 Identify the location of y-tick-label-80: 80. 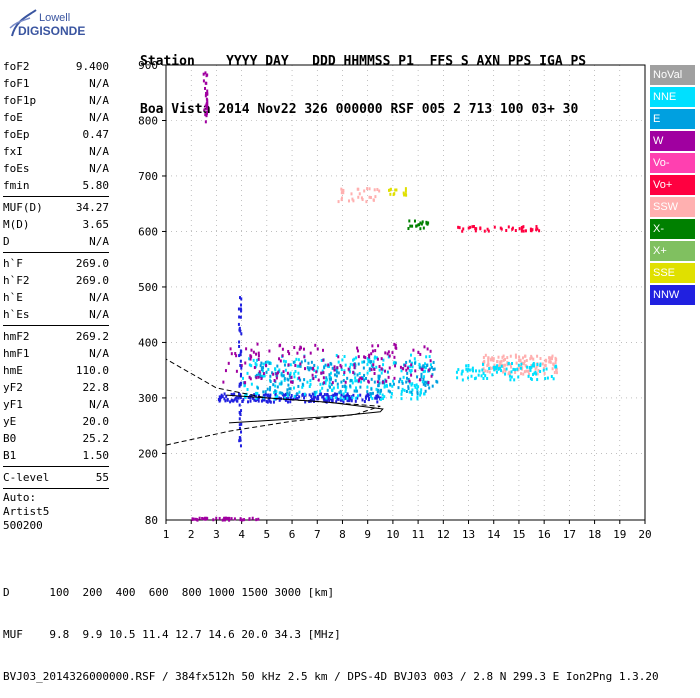
(151, 520).